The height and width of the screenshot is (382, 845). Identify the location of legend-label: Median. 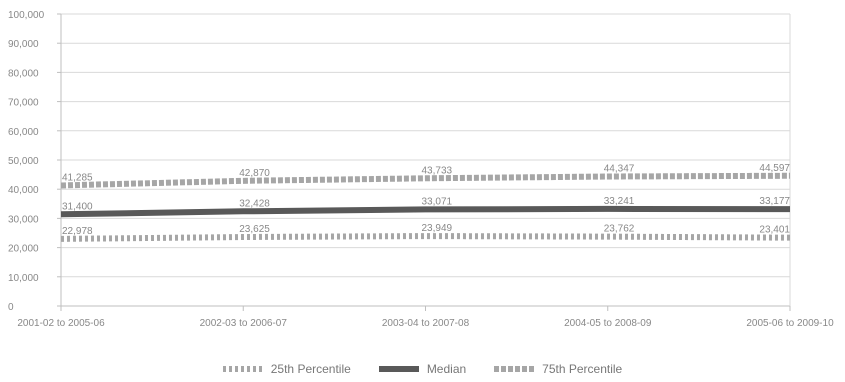
(446, 369).